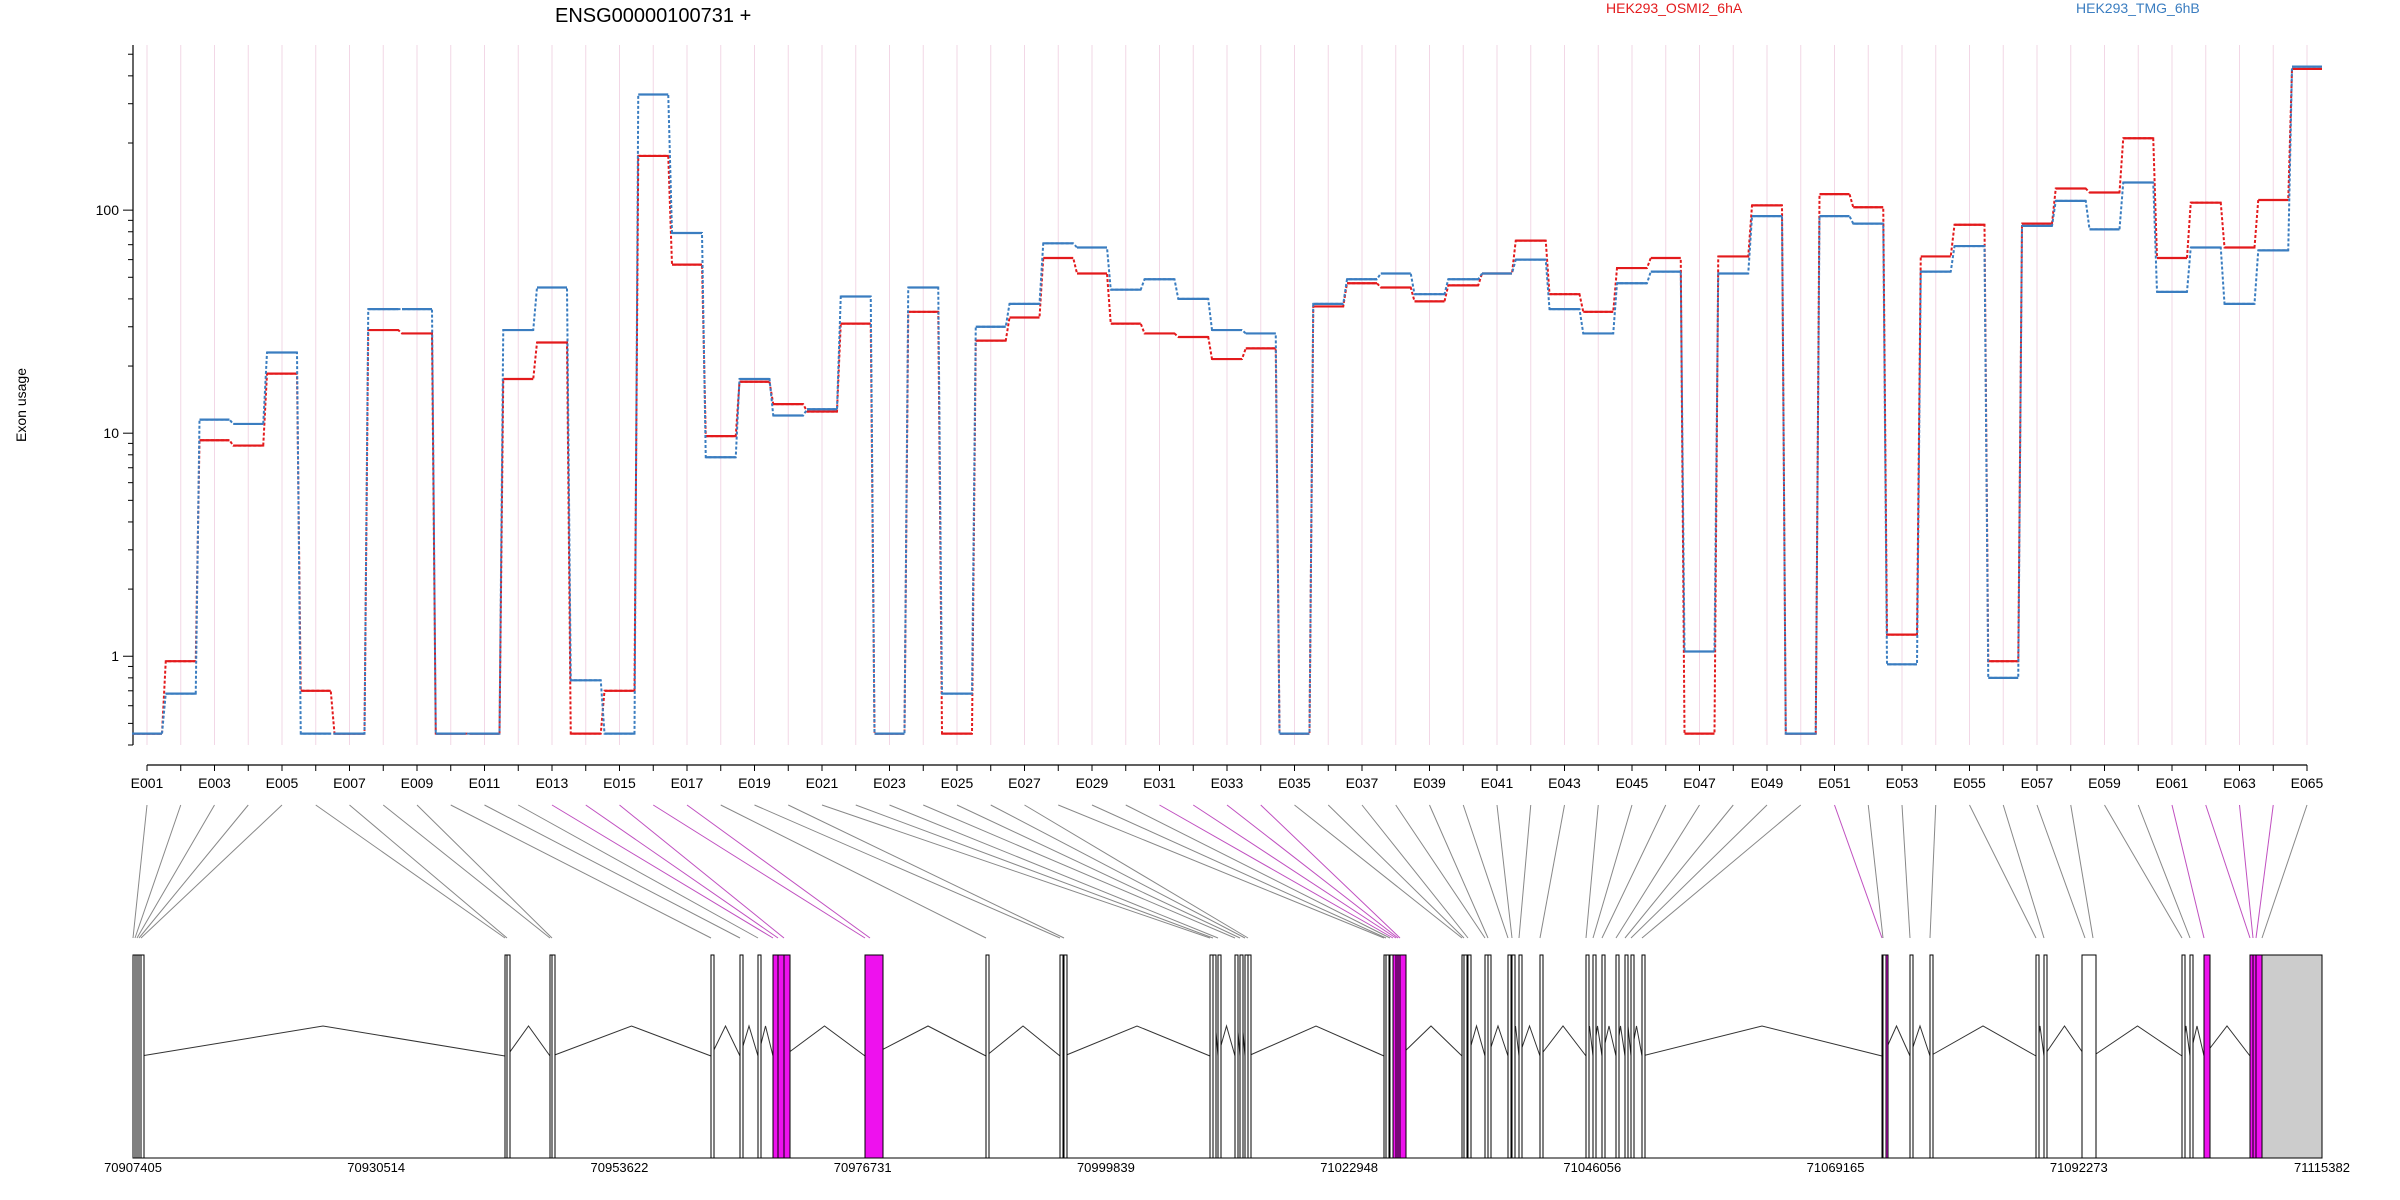 Image resolution: width=2400 pixels, height=1200 pixels. I want to click on x-tick-label: E033, so click(1227, 783).